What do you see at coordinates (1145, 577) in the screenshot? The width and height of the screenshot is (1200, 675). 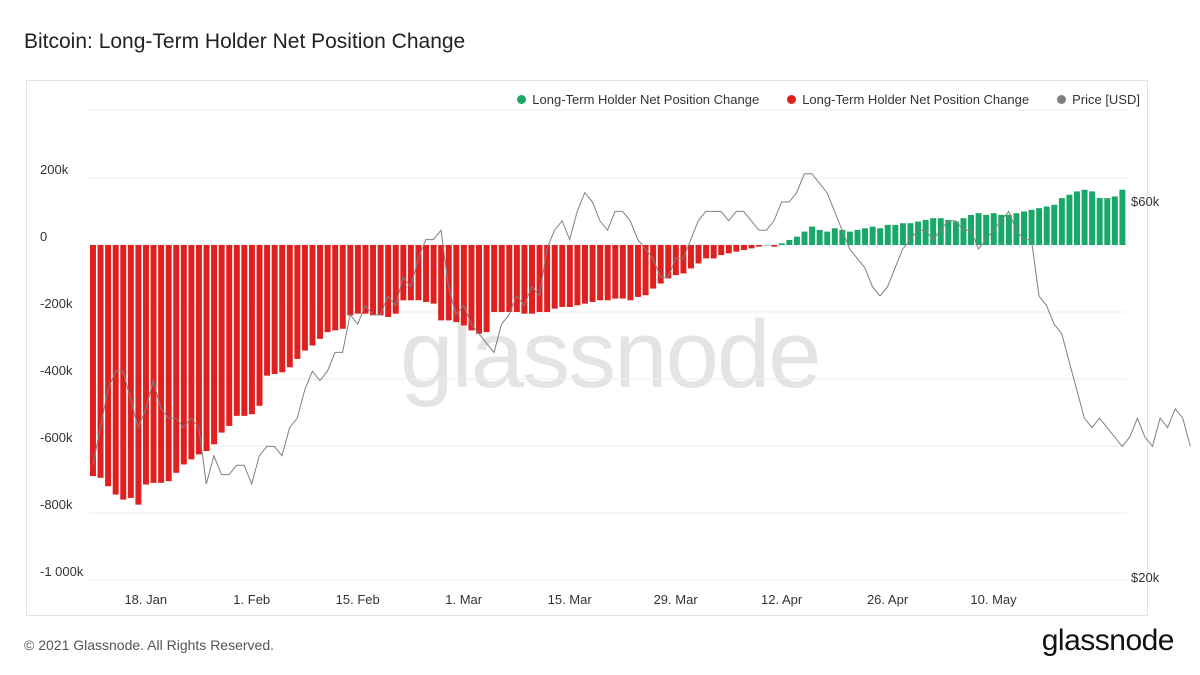 I see `y-right-tick-label: $20k` at bounding box center [1145, 577].